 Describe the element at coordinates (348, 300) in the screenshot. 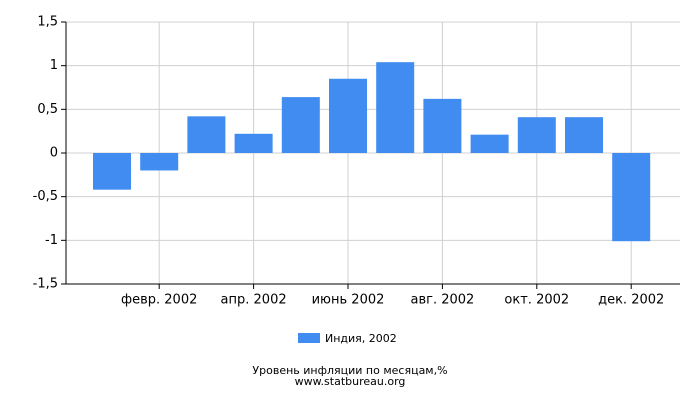

I see `x-tick-label: июнь 2002` at that location.